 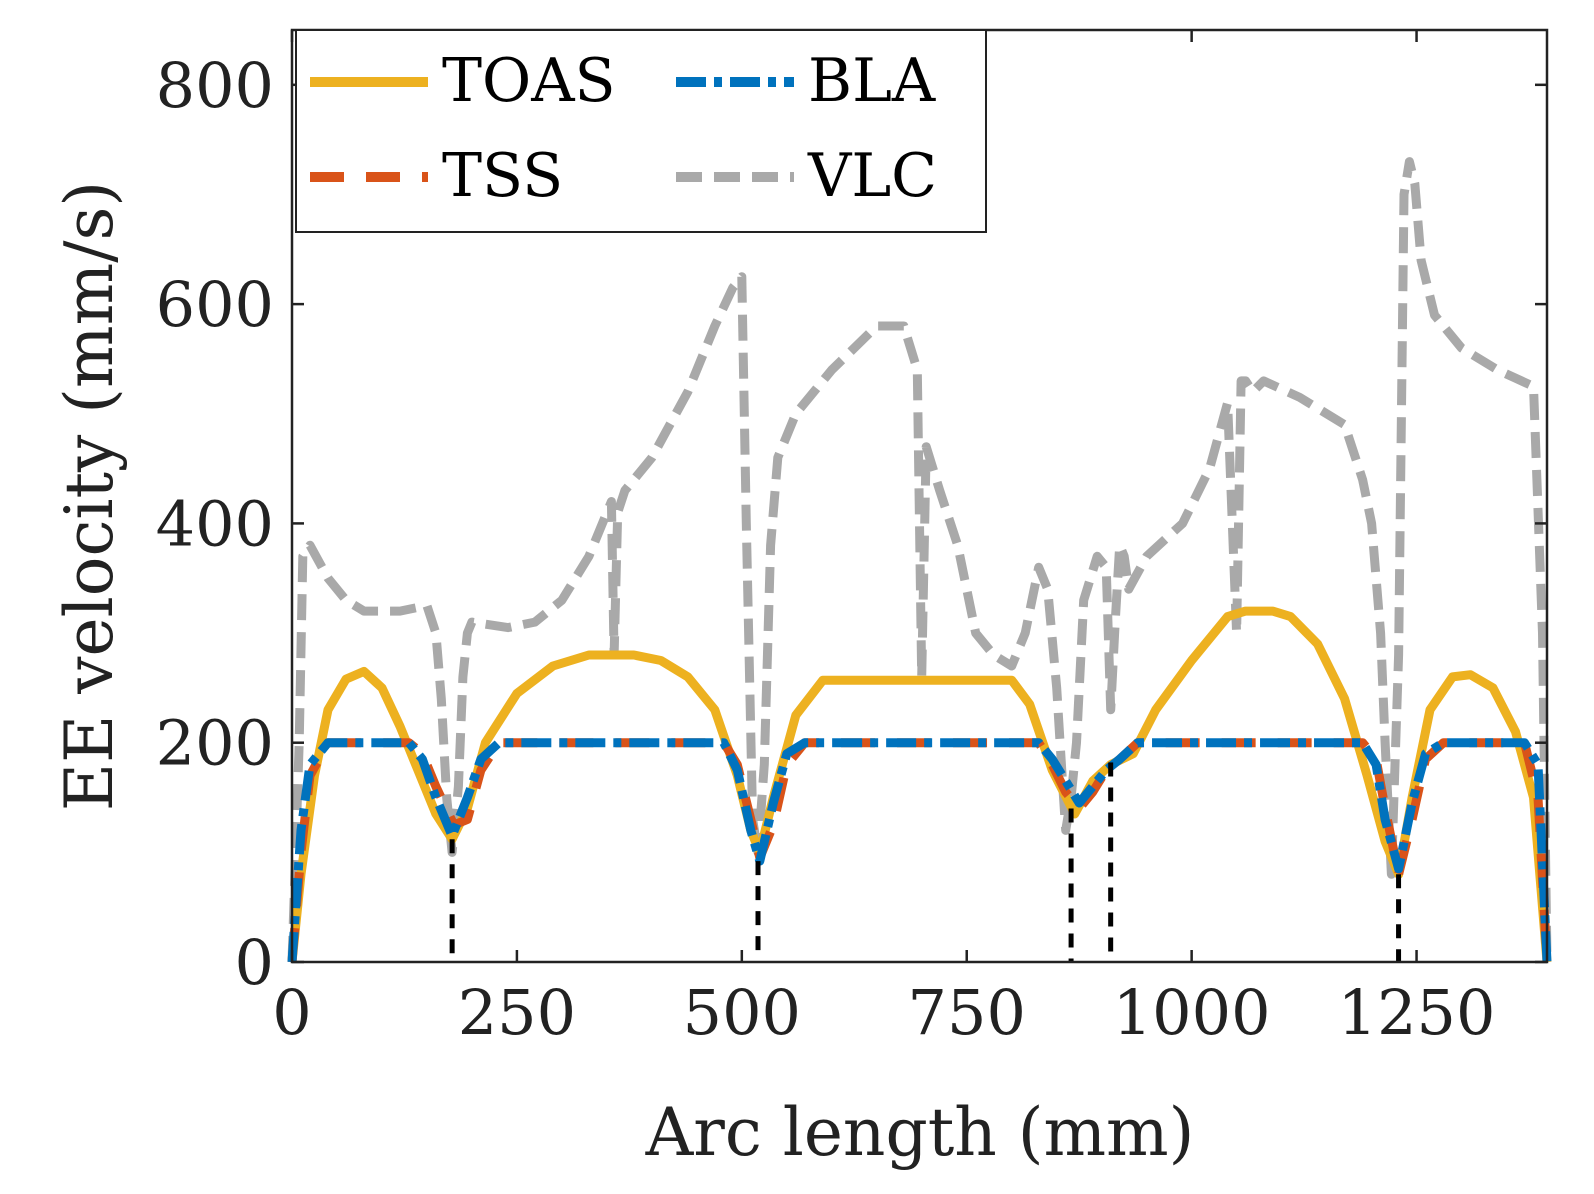 I want to click on series-line-bla, so click(x=919, y=850).